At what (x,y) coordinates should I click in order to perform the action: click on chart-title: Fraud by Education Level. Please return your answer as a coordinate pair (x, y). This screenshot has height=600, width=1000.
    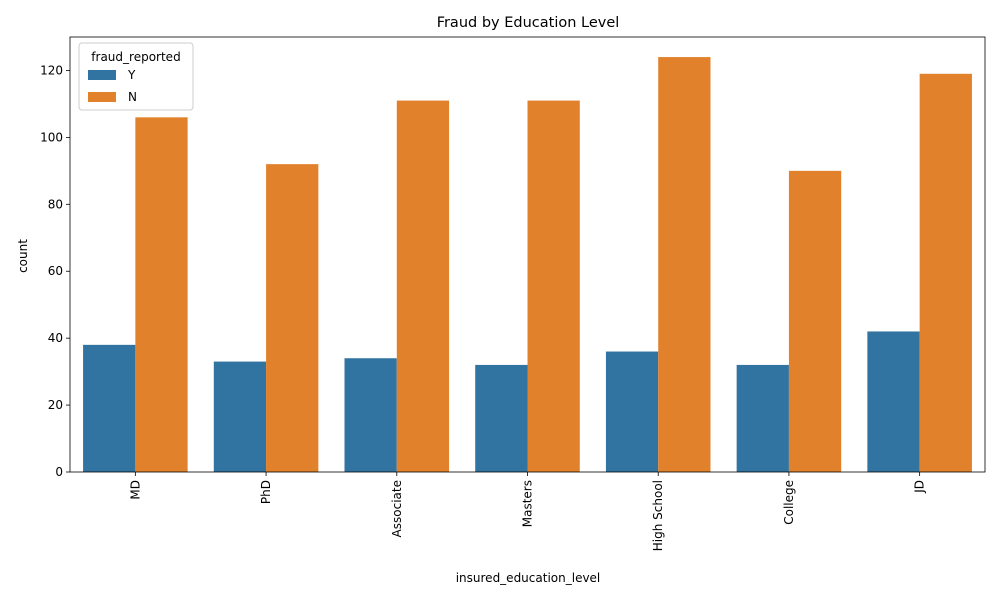
    Looking at the image, I should click on (528, 23).